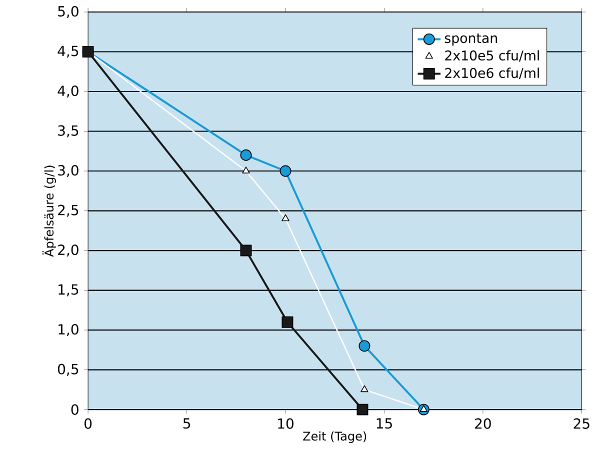 Image resolution: width=603 pixels, height=468 pixels. What do you see at coordinates (74, 409) in the screenshot?
I see `y-tick-label: 0` at bounding box center [74, 409].